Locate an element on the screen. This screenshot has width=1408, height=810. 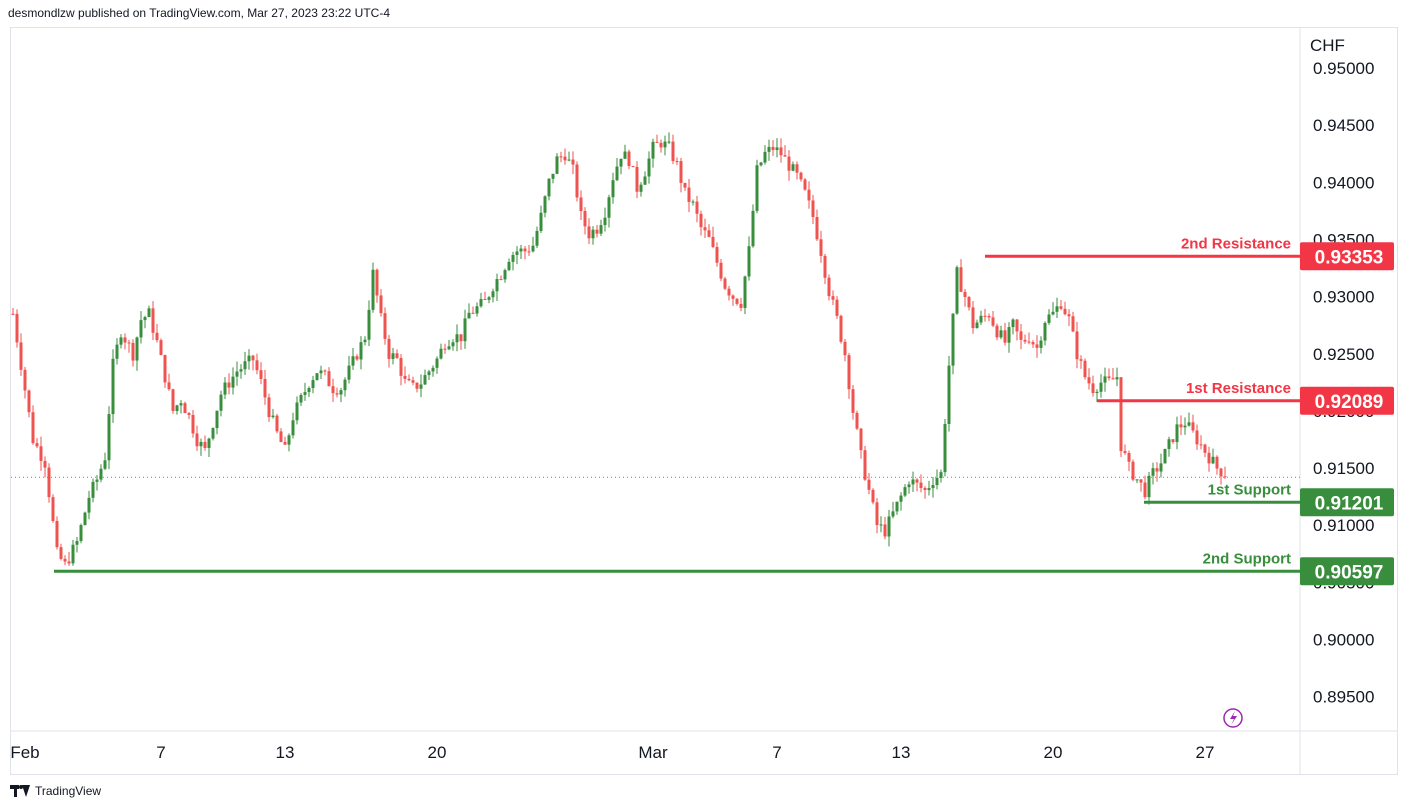
flash-icon is located at coordinates (1233, 718).